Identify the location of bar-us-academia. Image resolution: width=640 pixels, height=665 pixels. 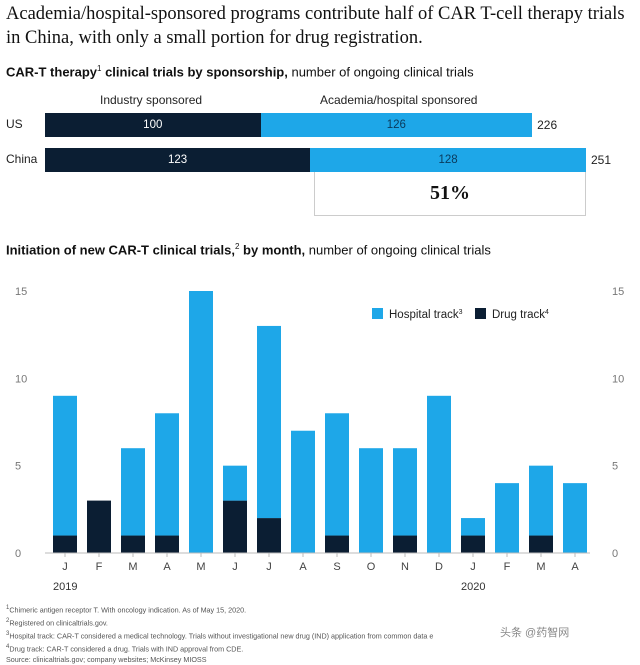
(396, 125).